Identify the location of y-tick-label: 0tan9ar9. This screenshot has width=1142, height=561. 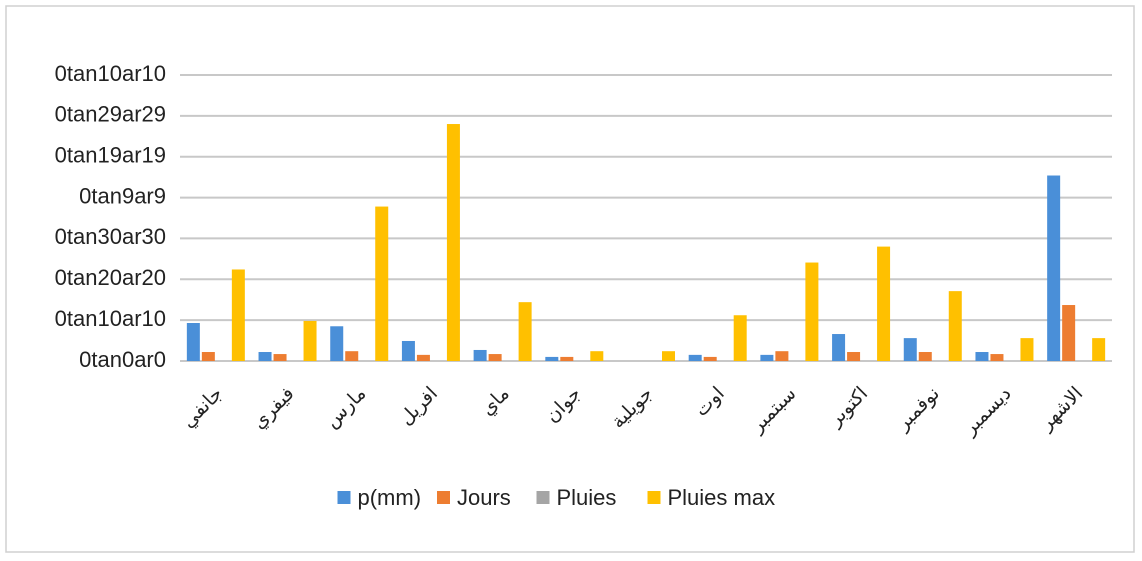
(122, 195).